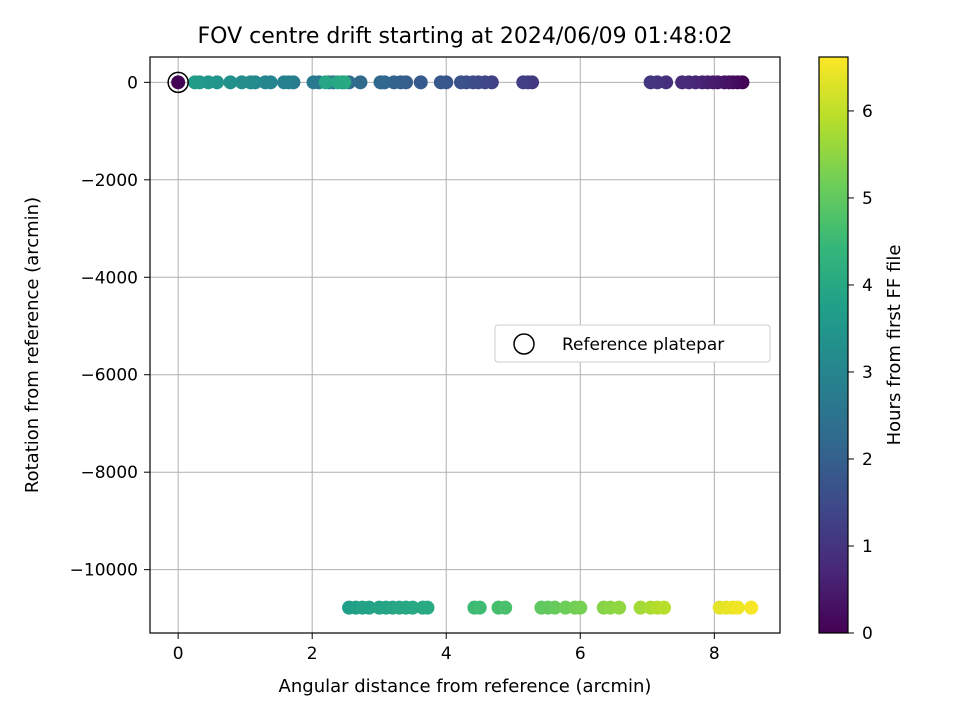 The image size is (960, 720). Describe the element at coordinates (643, 345) in the screenshot. I see `legend-label: Reference platepar` at that location.